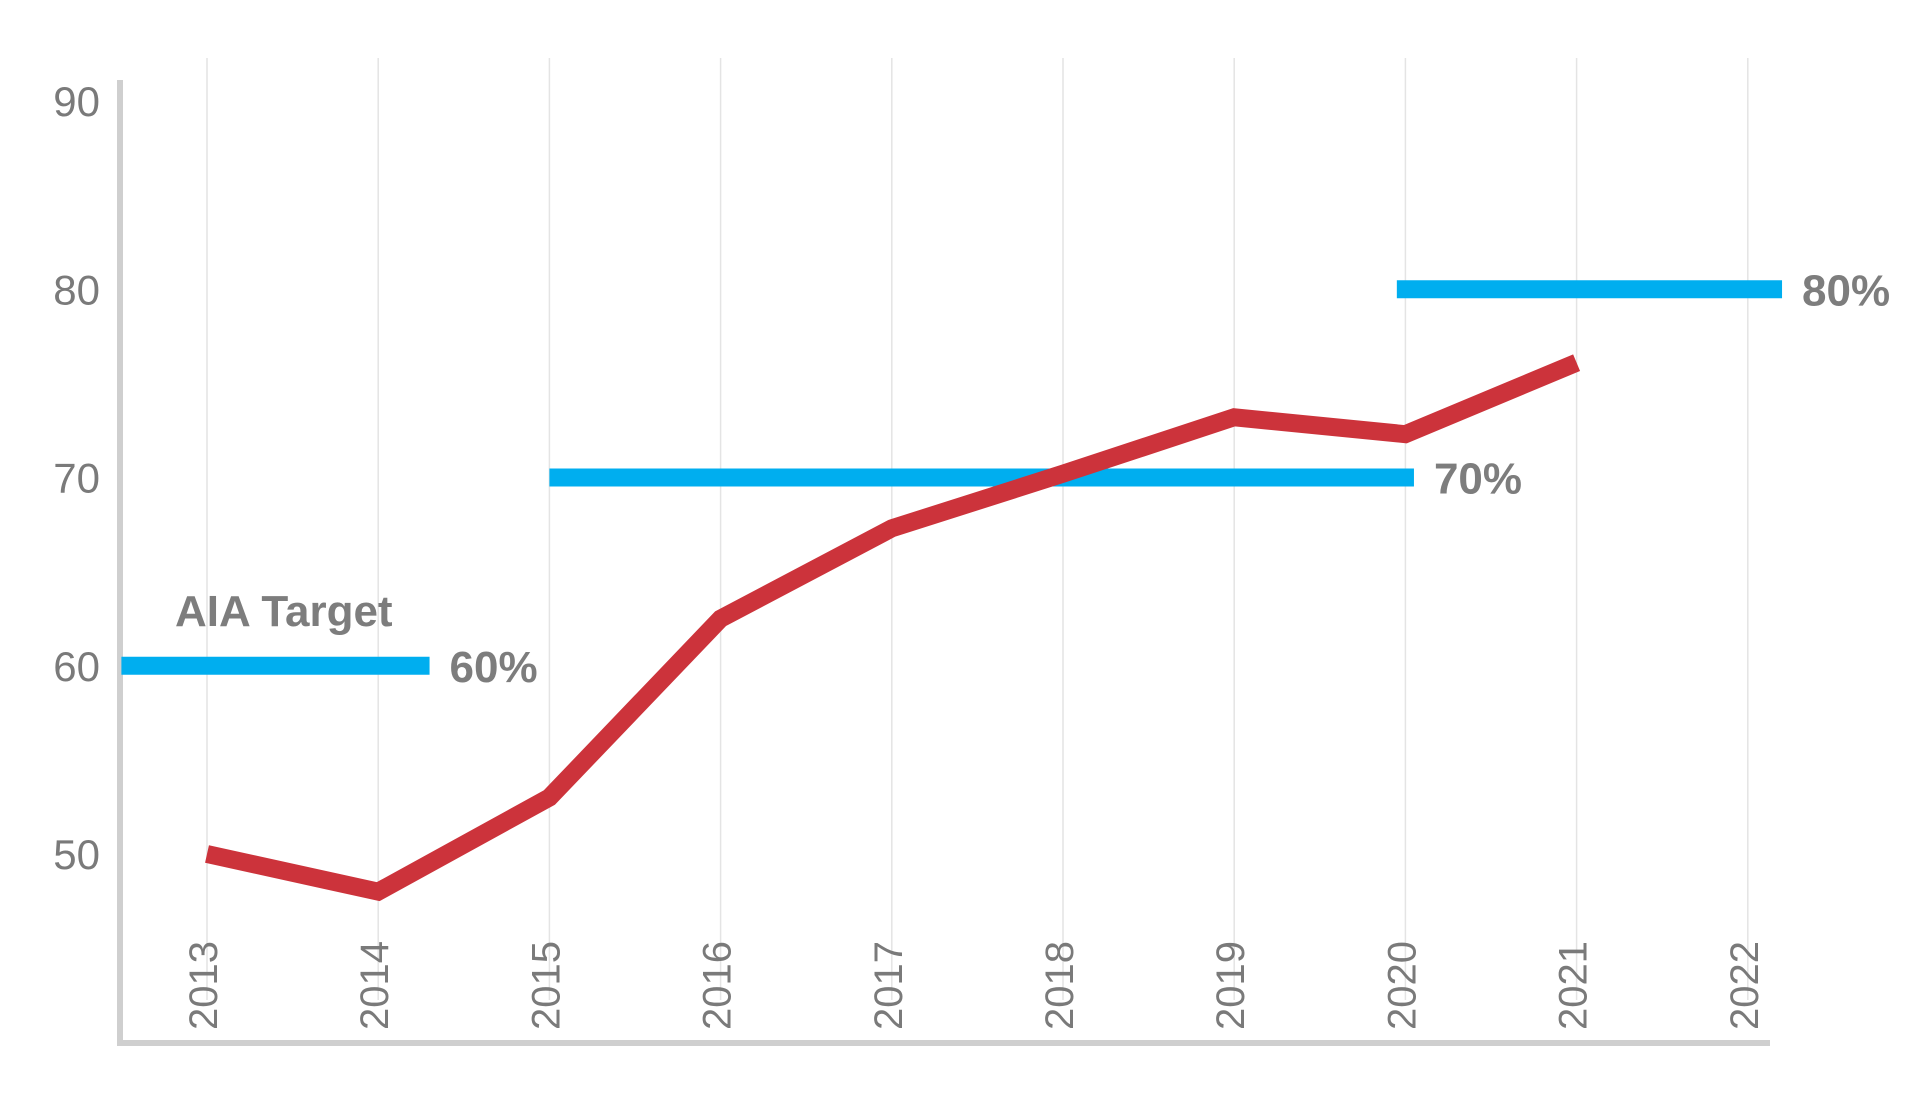 The height and width of the screenshot is (1102, 1920). I want to click on y-tick-label-60: 60, so click(76, 666).